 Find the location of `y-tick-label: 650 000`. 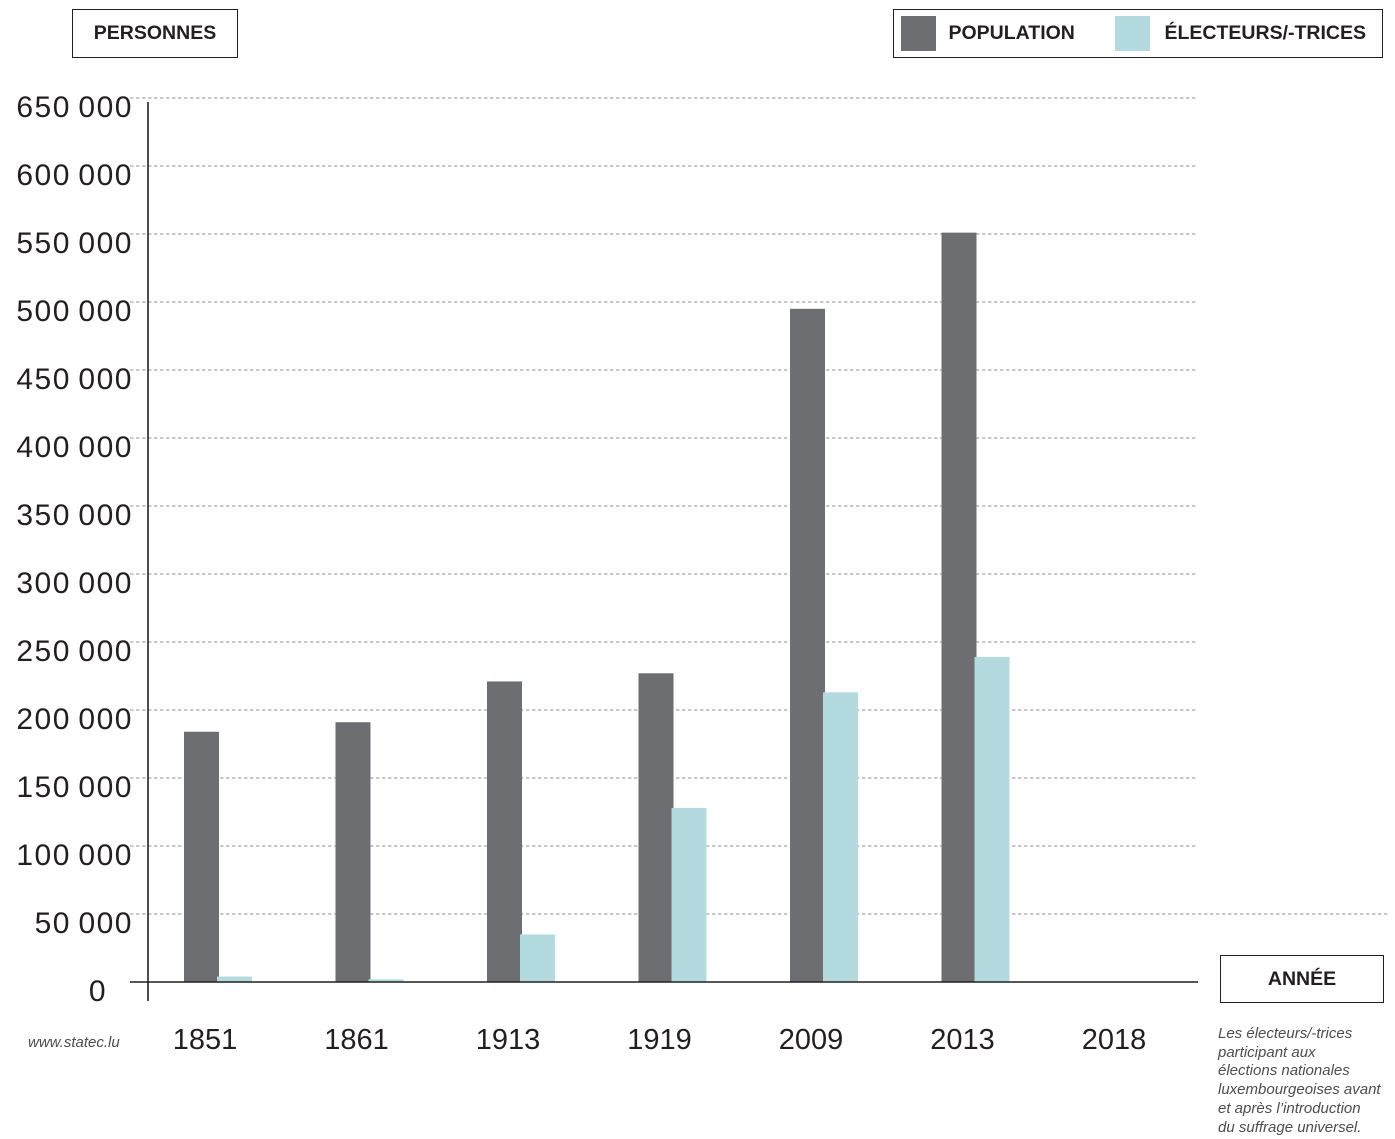

y-tick-label: 650 000 is located at coordinates (74, 107).